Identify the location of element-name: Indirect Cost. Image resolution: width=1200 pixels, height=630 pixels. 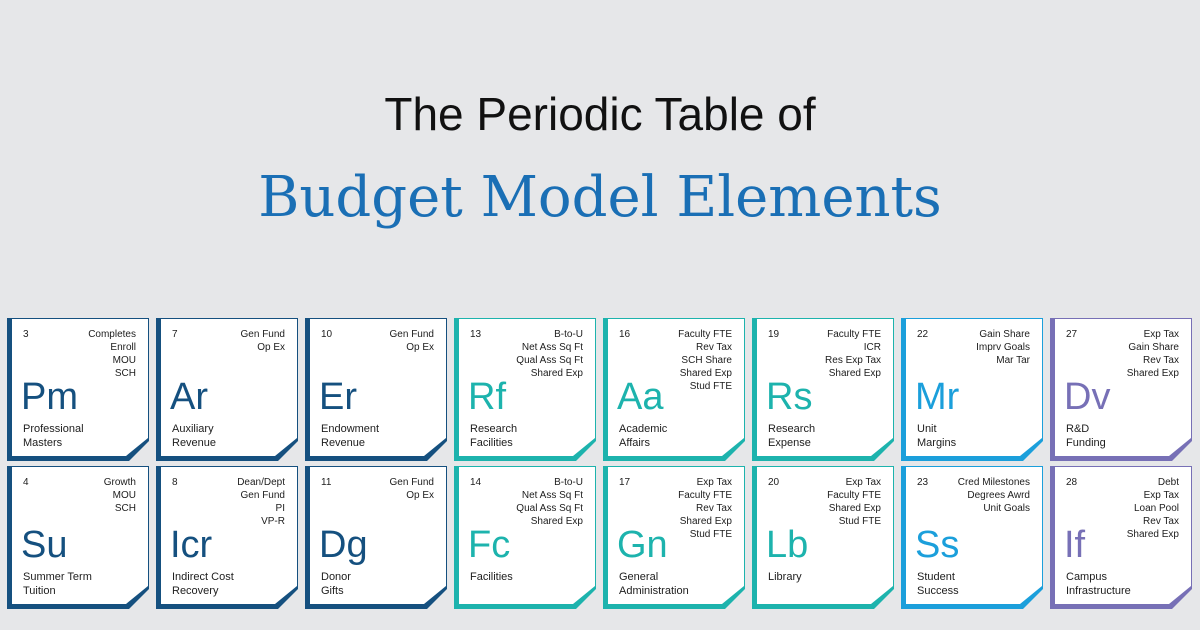
(203, 577).